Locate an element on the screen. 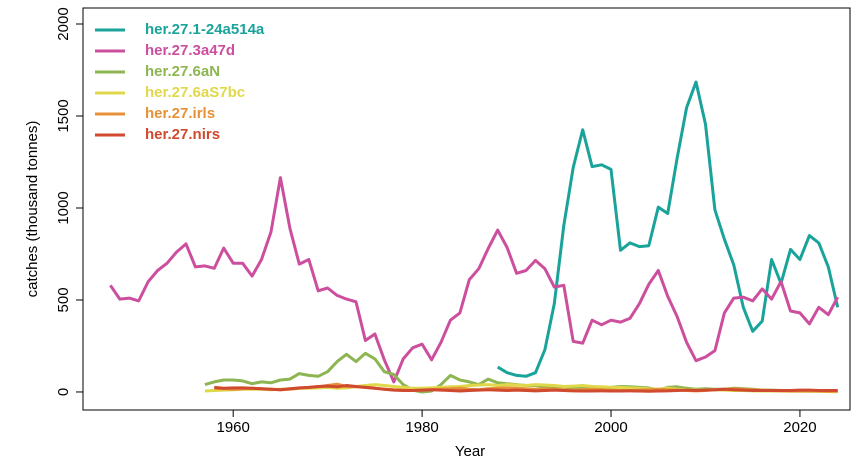 Image resolution: width=861 pixels, height=465 pixels. y-tick-label: 2000 is located at coordinates (63, 23).